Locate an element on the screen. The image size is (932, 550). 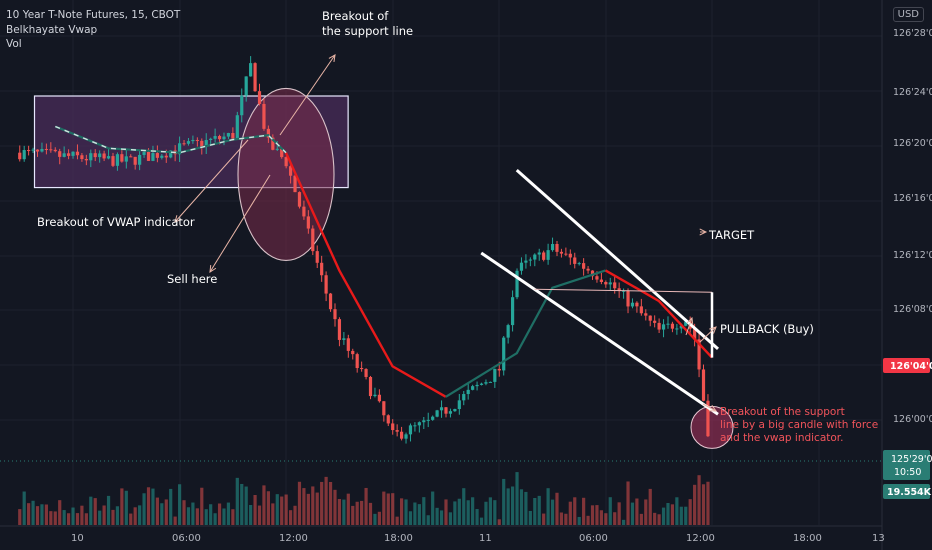
arrow-breakout-force-head is located at coordinates (713, 408).